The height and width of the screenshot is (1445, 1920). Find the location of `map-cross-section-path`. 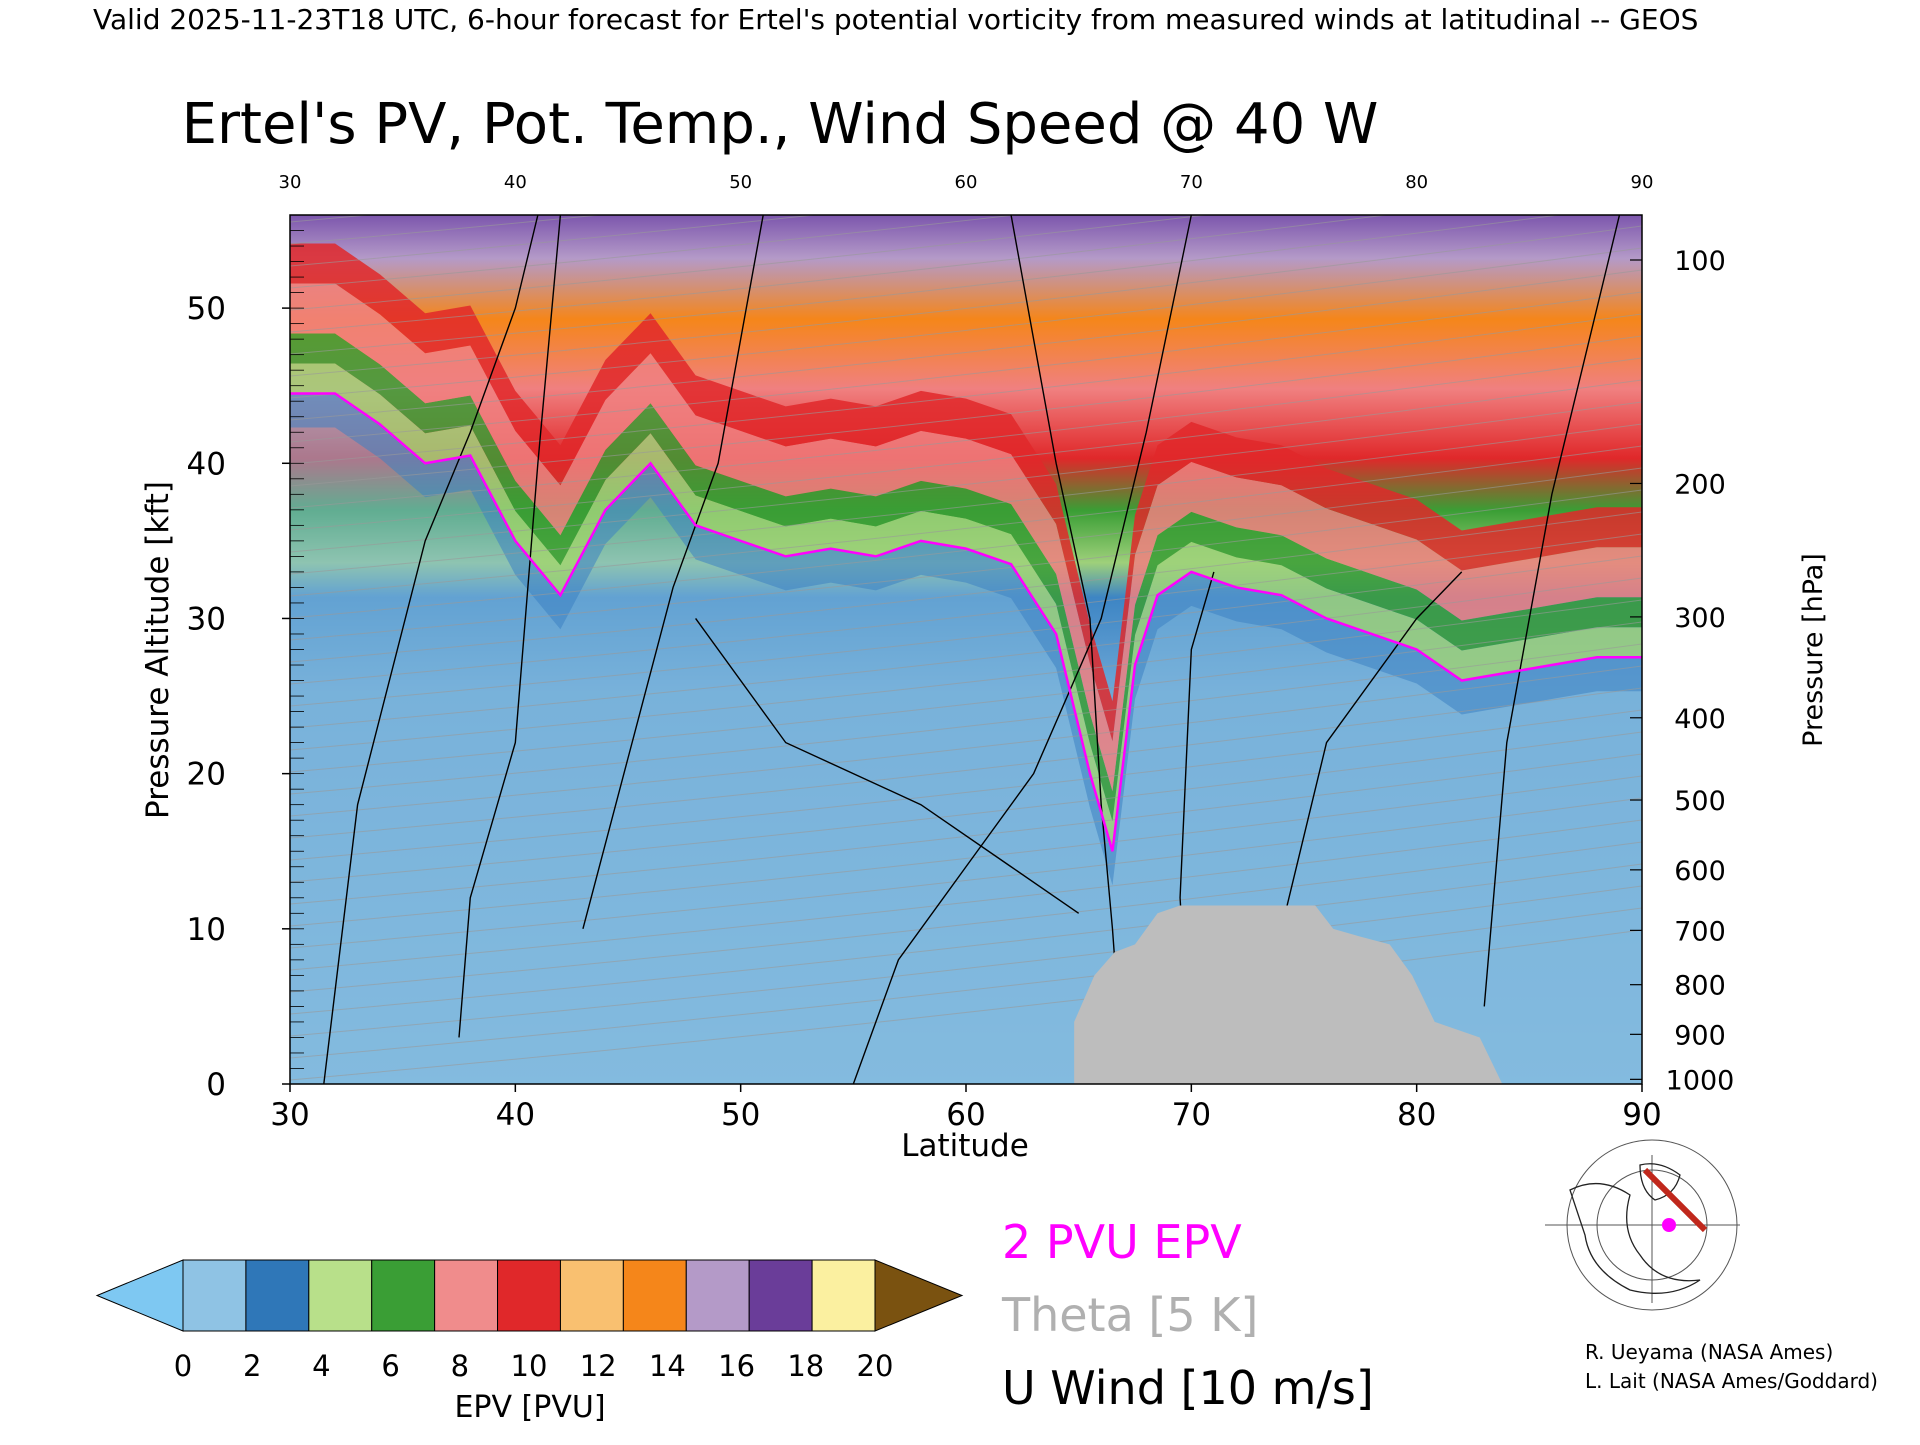

map-cross-section-path is located at coordinates (1675, 1200).